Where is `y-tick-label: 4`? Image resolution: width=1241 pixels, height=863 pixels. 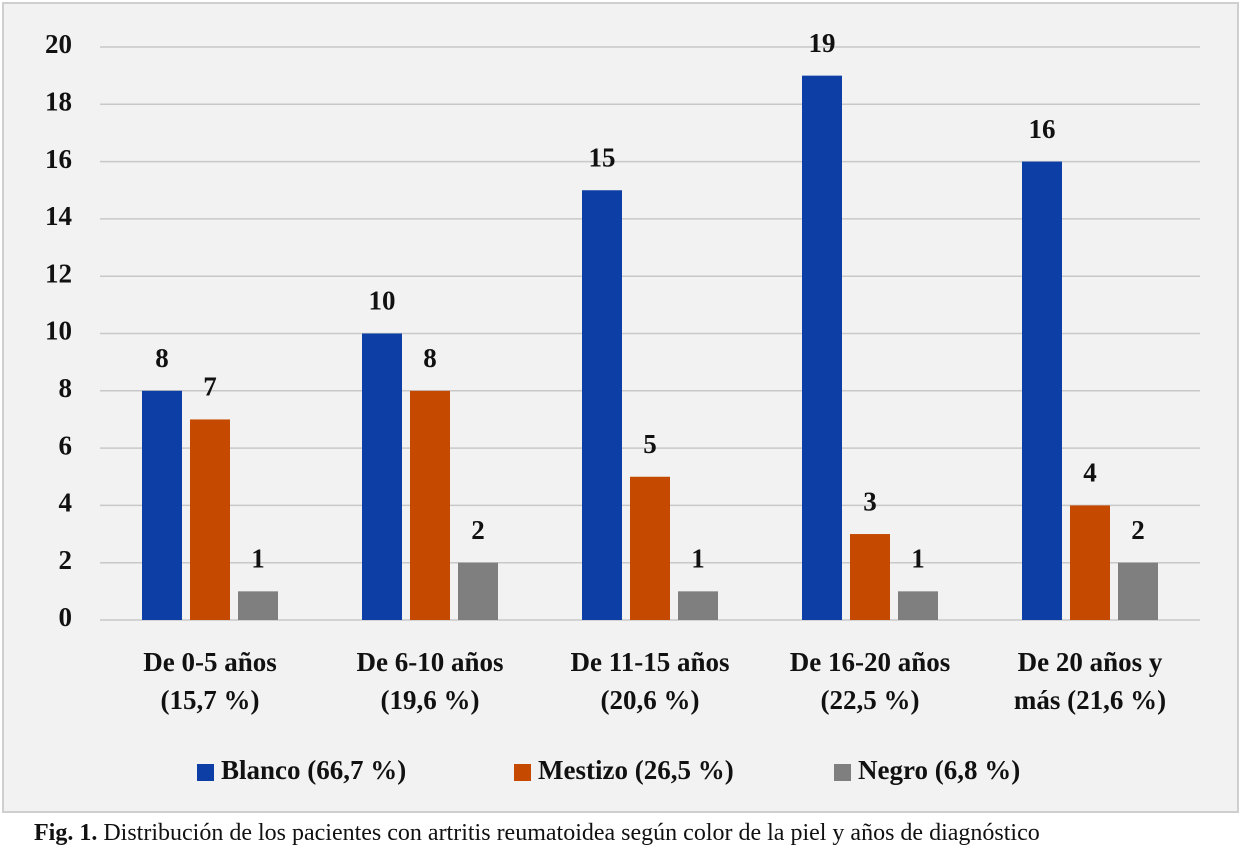
y-tick-label: 4 is located at coordinates (66, 503).